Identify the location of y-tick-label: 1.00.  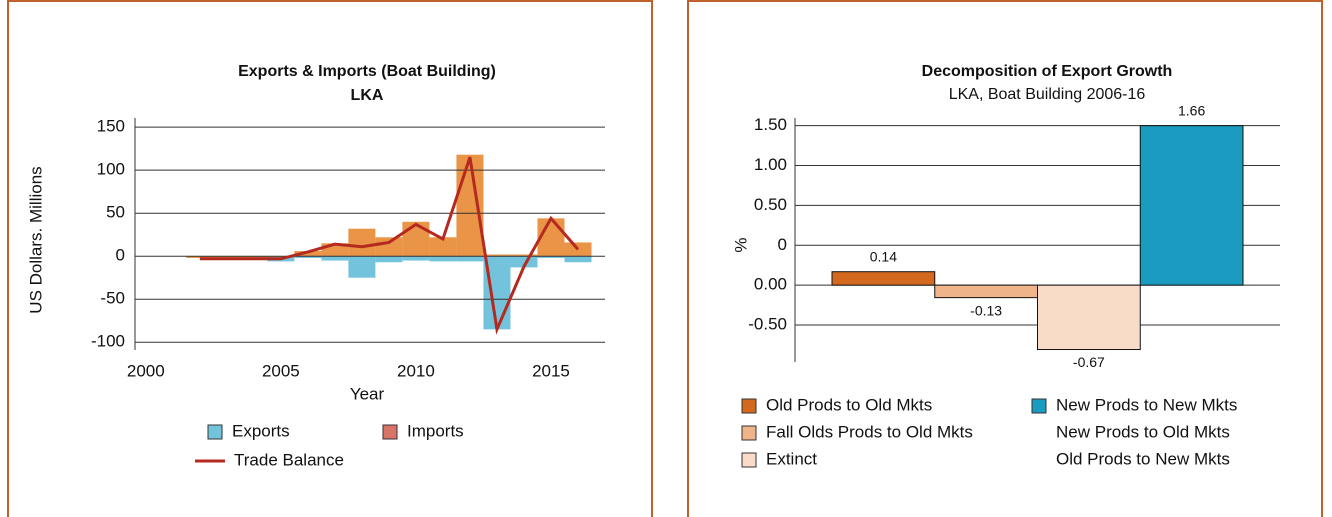
(770, 164).